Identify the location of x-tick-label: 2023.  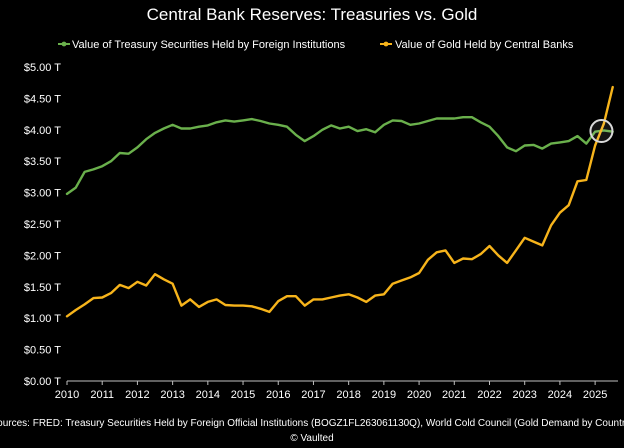
(524, 395).